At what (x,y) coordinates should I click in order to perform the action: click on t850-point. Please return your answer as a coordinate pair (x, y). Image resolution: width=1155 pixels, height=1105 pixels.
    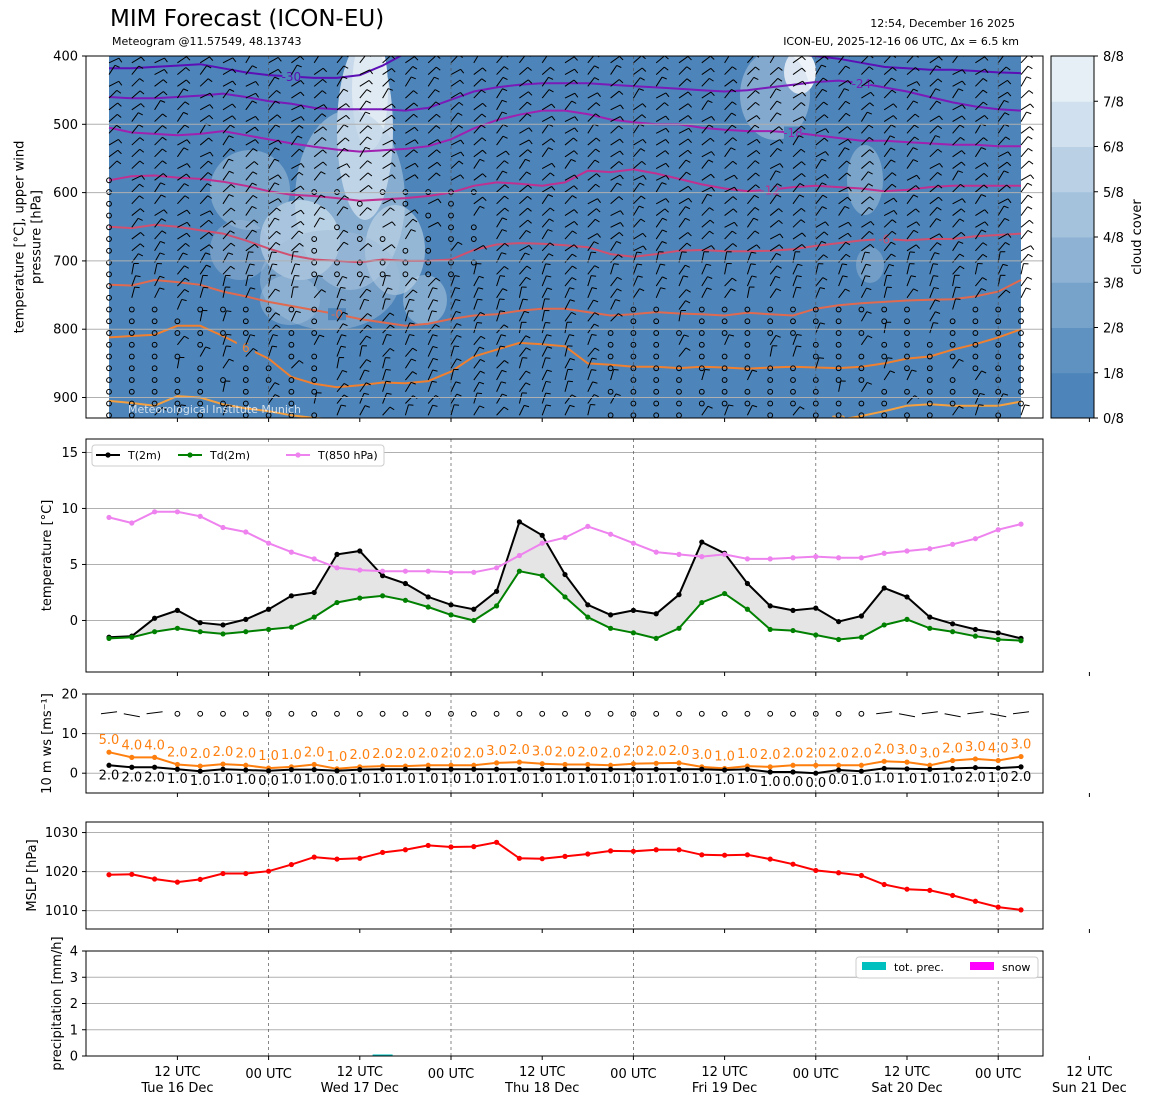
    Looking at the image, I should click on (747, 559).